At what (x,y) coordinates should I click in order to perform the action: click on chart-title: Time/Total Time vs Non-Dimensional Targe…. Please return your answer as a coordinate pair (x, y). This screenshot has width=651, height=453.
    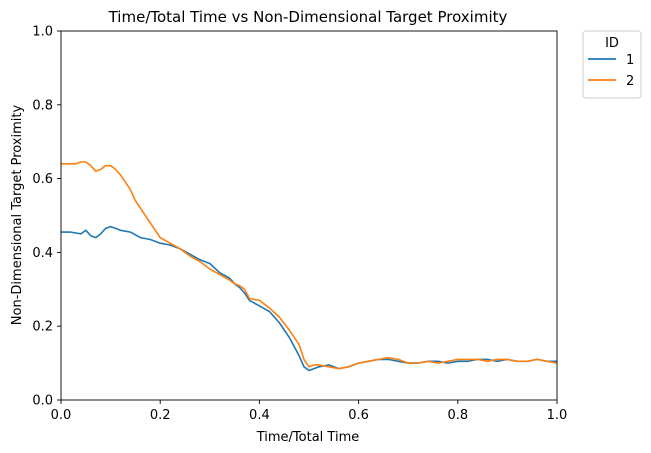
    Looking at the image, I should click on (308, 17).